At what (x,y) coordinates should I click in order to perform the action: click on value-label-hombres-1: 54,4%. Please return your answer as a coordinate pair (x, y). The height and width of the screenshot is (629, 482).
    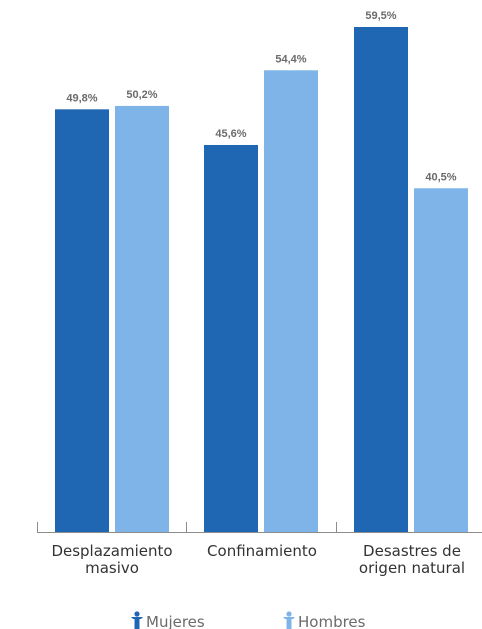
    Looking at the image, I should click on (290, 59).